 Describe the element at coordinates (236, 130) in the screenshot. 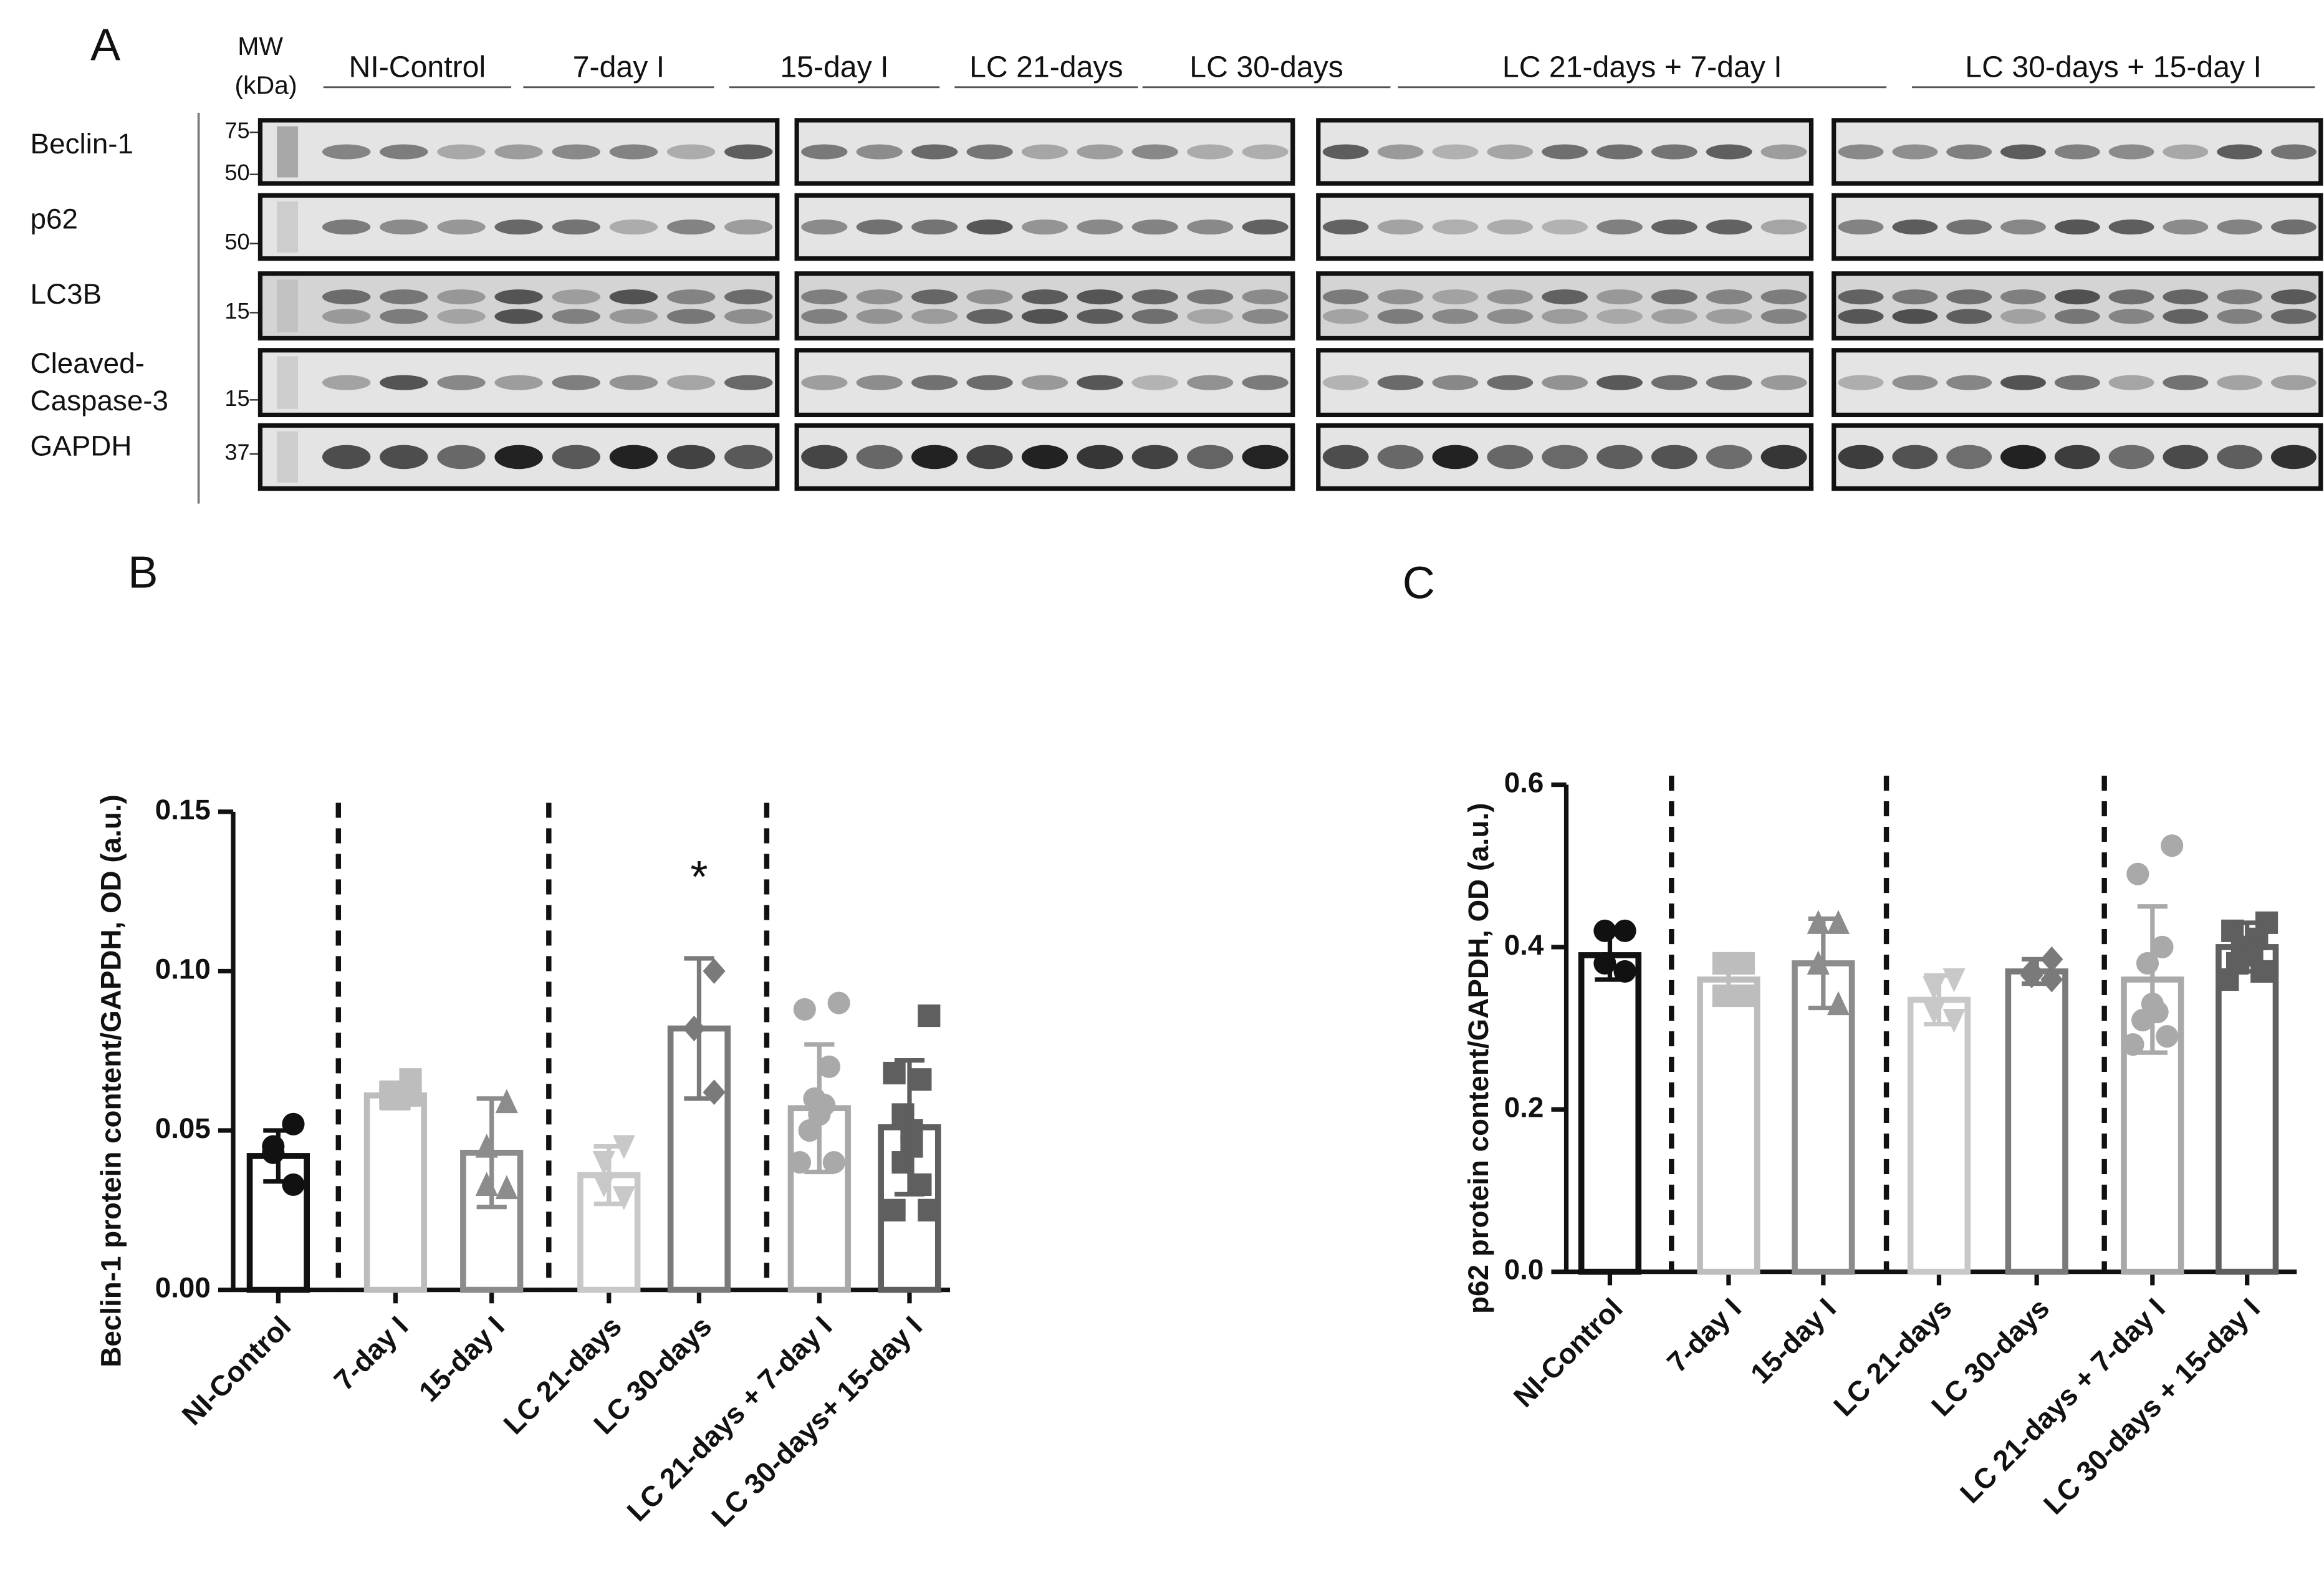

I see `mw-marker: 75` at that location.